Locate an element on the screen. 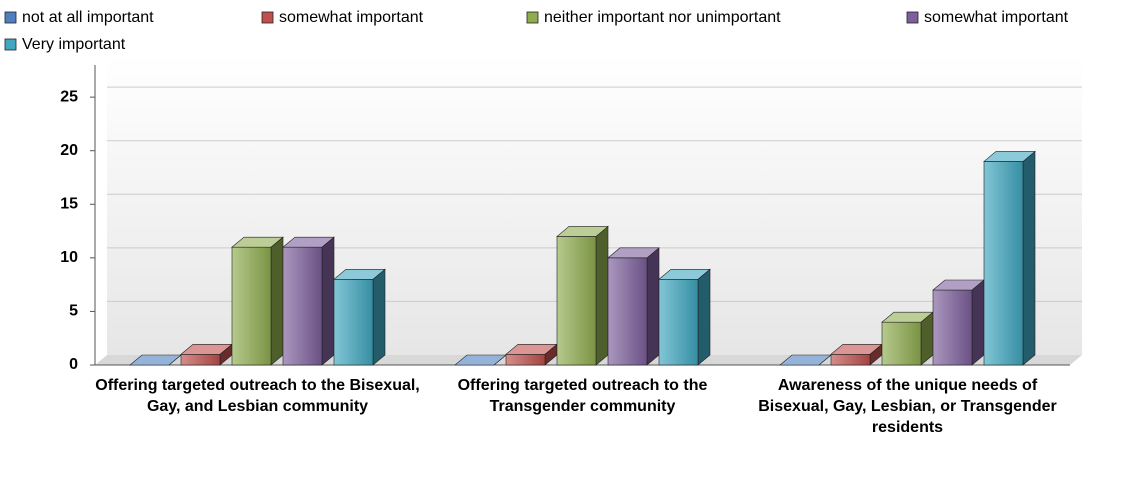 This screenshot has width=1130, height=477. y-tick-label: 5 is located at coordinates (73, 311).